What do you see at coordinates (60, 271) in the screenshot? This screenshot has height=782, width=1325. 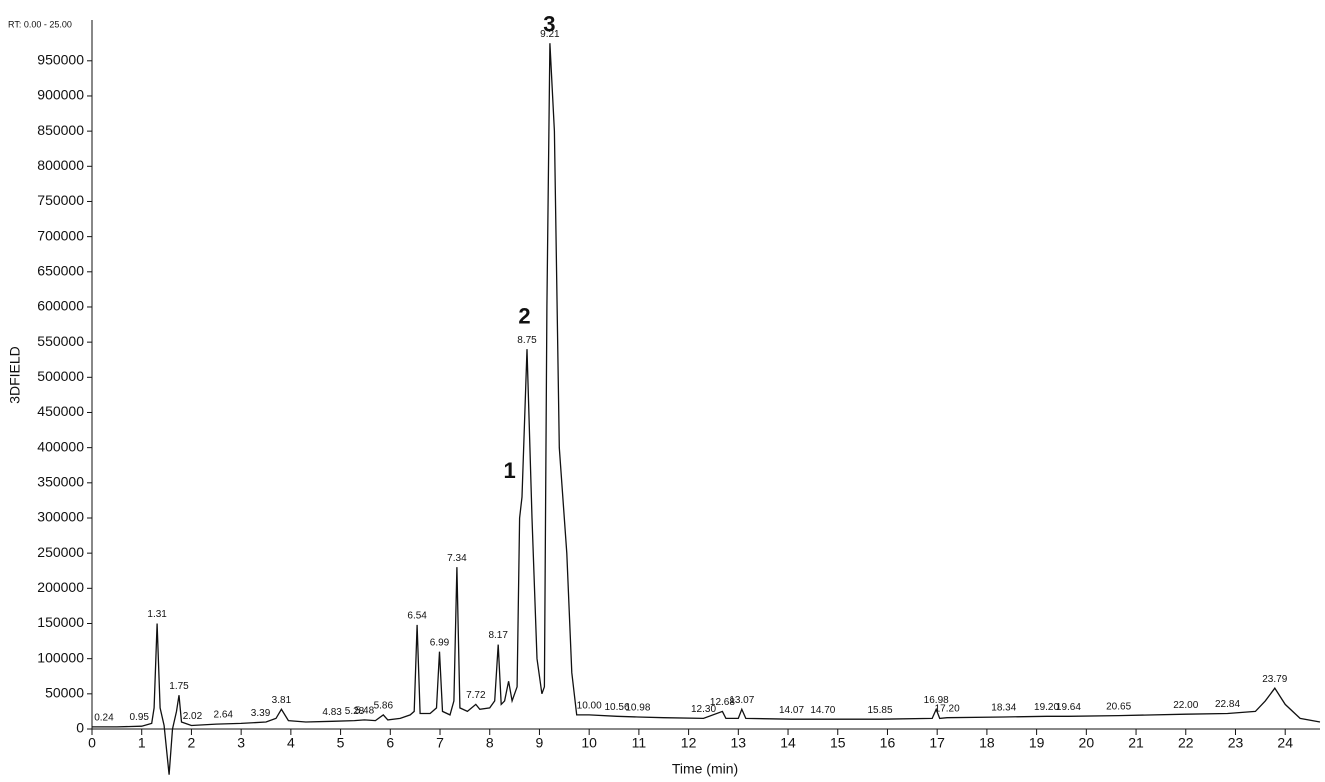 I see `y-tick-label: 650000` at bounding box center [60, 271].